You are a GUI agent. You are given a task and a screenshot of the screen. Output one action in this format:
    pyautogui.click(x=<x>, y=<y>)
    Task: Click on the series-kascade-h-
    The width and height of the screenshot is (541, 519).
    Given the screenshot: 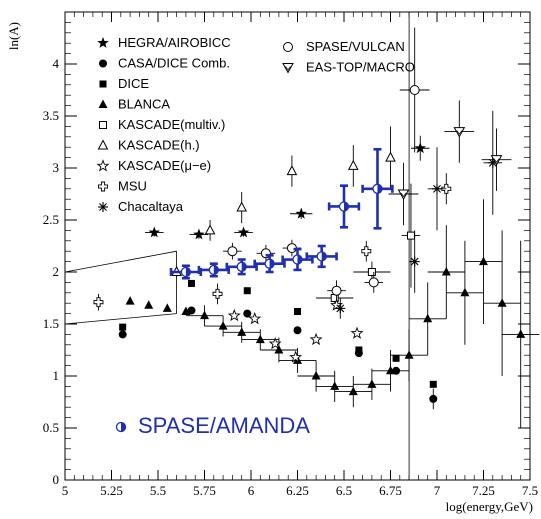 What is the action you would take?
    pyautogui.click(x=283, y=202)
    